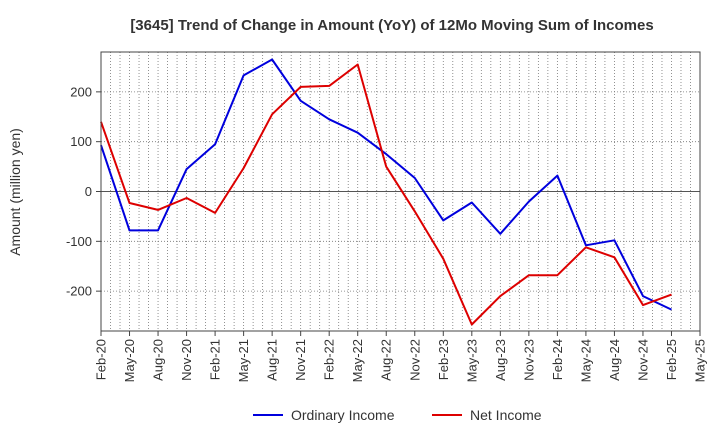 The height and width of the screenshot is (445, 720). I want to click on x-tick-label: Nov-21, so click(300, 360).